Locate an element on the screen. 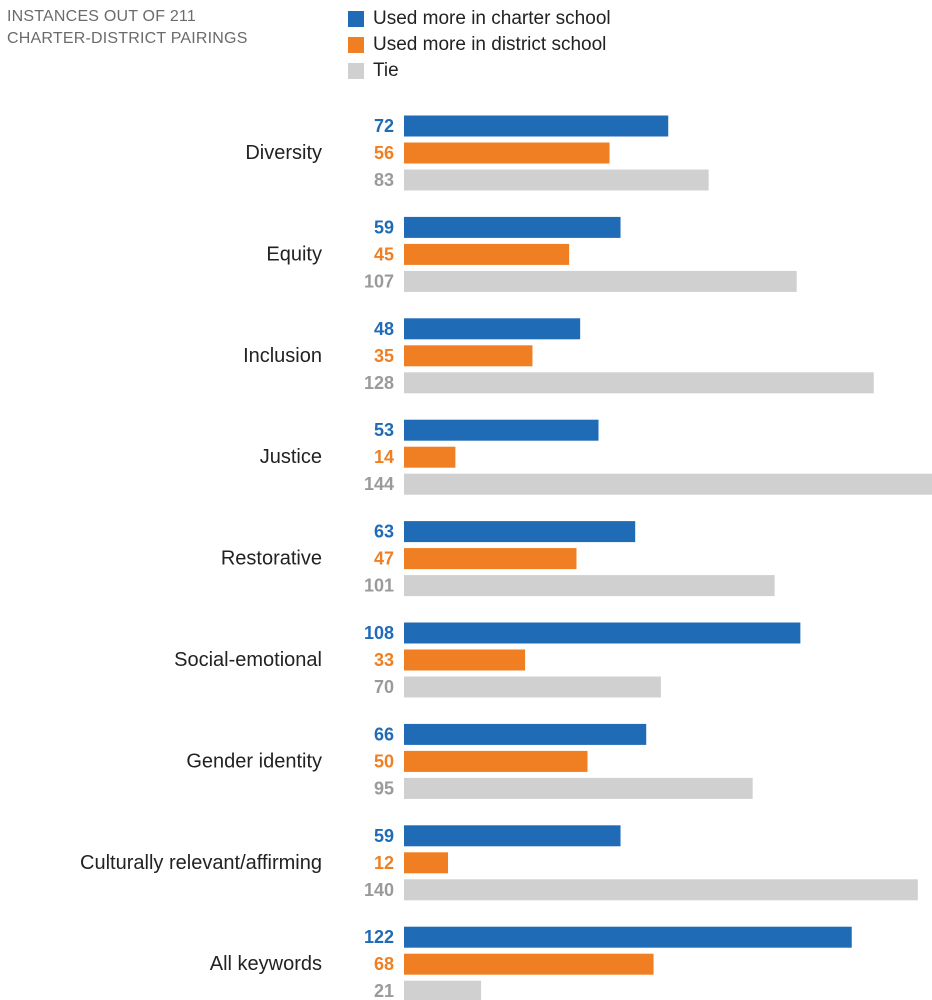 This screenshot has width=932, height=1000. value-label-district: 35 is located at coordinates (384, 356).